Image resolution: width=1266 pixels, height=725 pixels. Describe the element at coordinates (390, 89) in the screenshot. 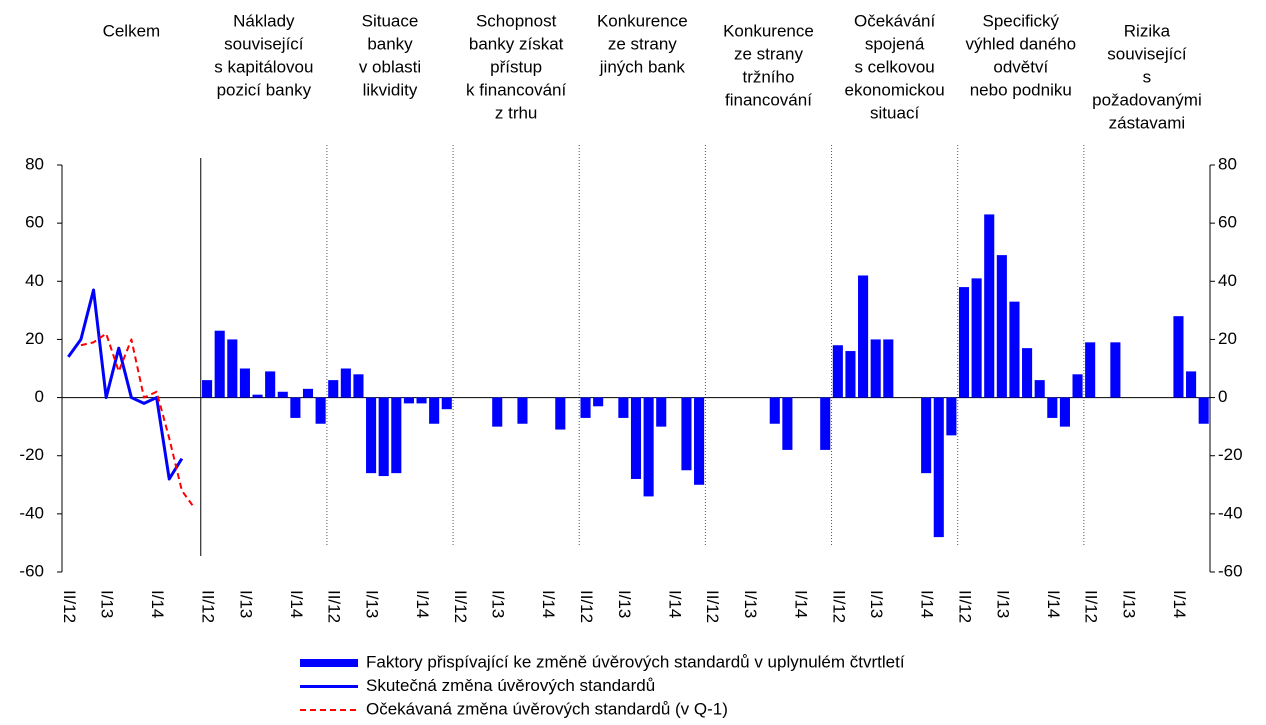

I see `group-label: likvidity` at that location.